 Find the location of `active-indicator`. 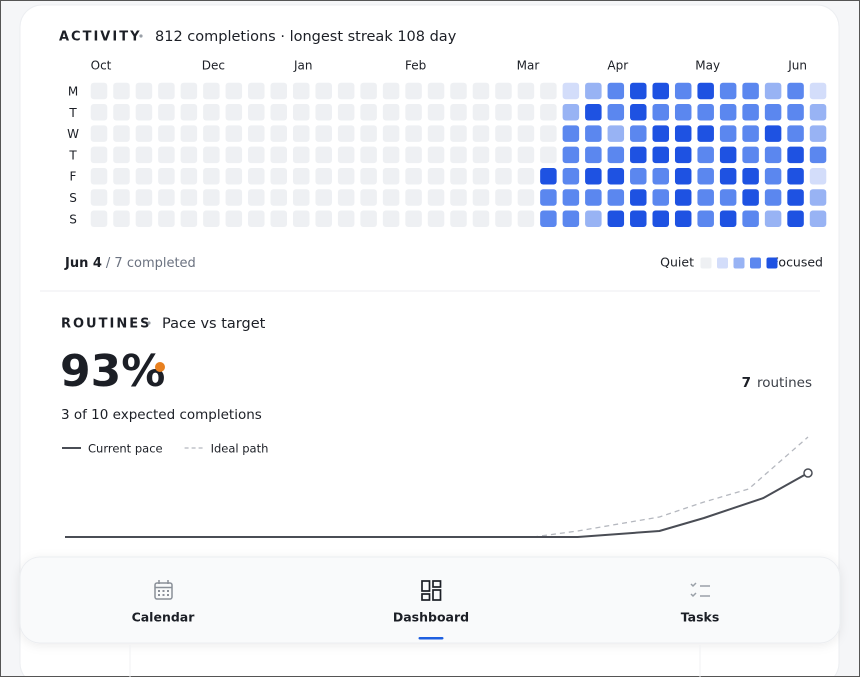

active-indicator is located at coordinates (431, 638).